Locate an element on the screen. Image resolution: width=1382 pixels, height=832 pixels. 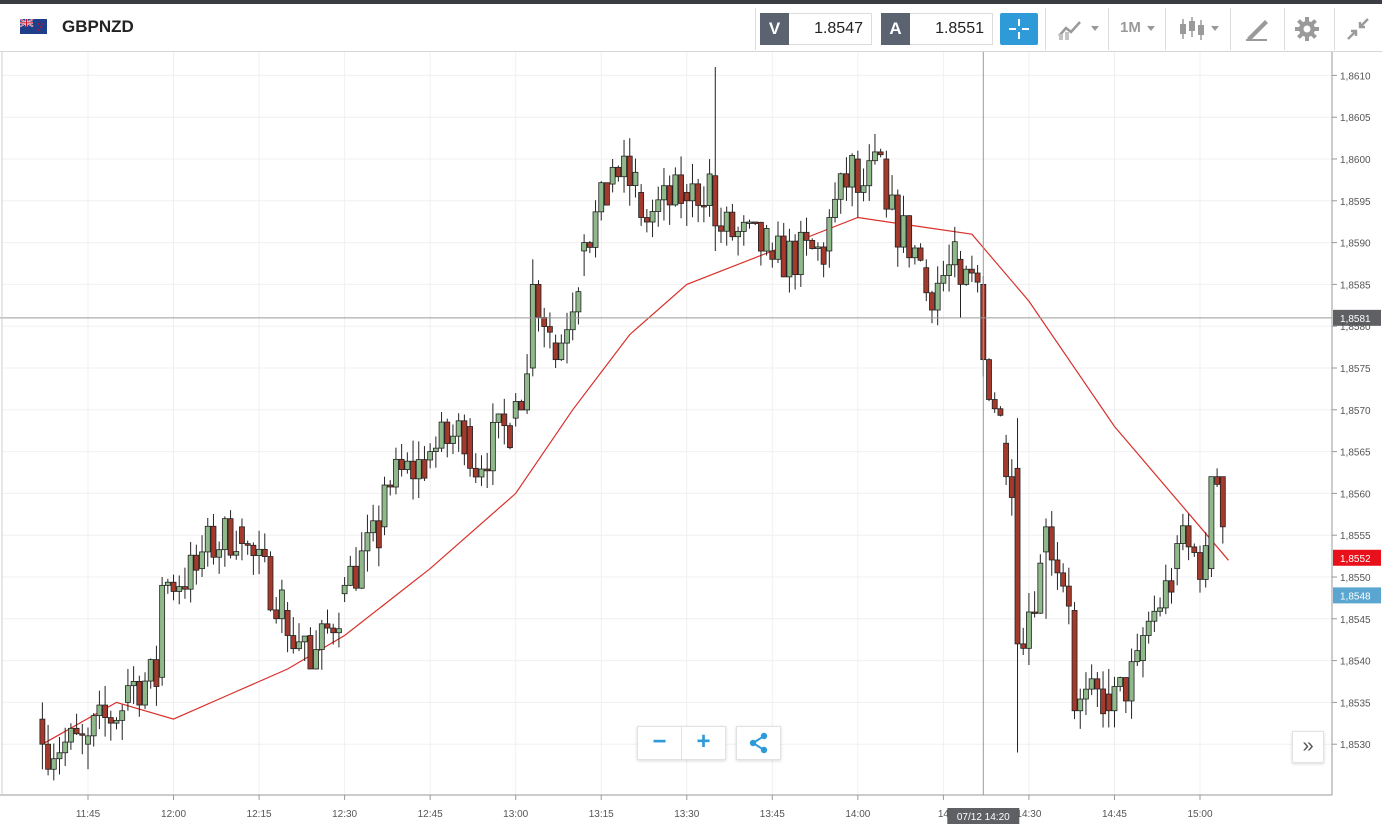
scroll-to-latest-button: » is located at coordinates (1308, 747).